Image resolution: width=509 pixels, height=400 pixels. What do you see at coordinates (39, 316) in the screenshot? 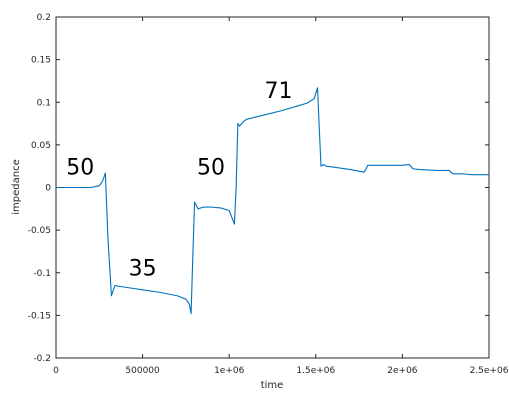
I see `y-tick-label: -0.15` at bounding box center [39, 316].